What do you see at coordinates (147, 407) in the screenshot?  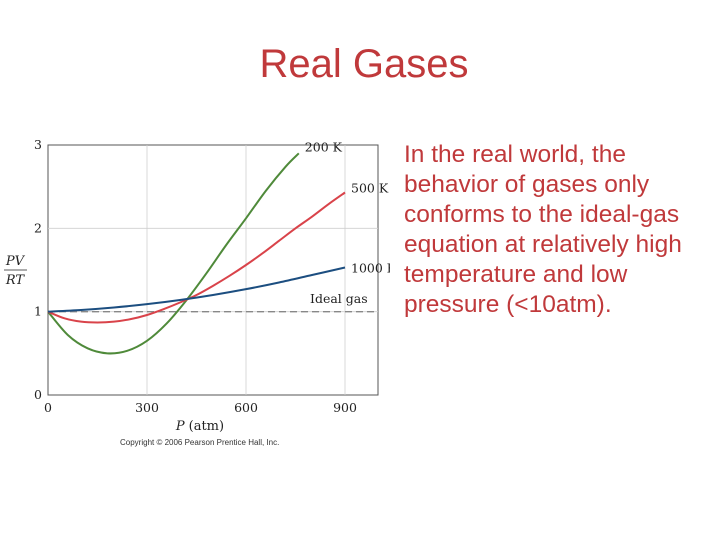 I see `x-tick-label: 300` at bounding box center [147, 407].